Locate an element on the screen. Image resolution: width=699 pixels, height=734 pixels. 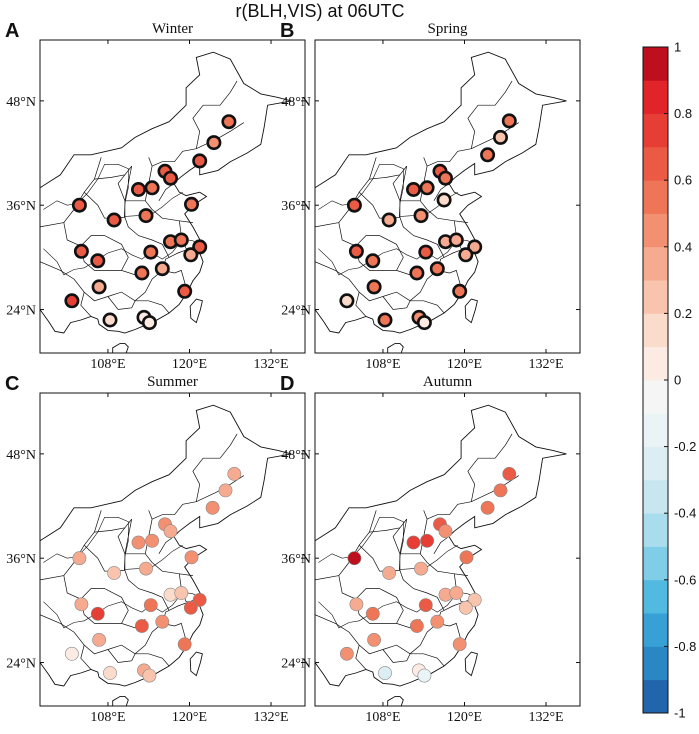
panel-label: B is located at coordinates (287, 31).